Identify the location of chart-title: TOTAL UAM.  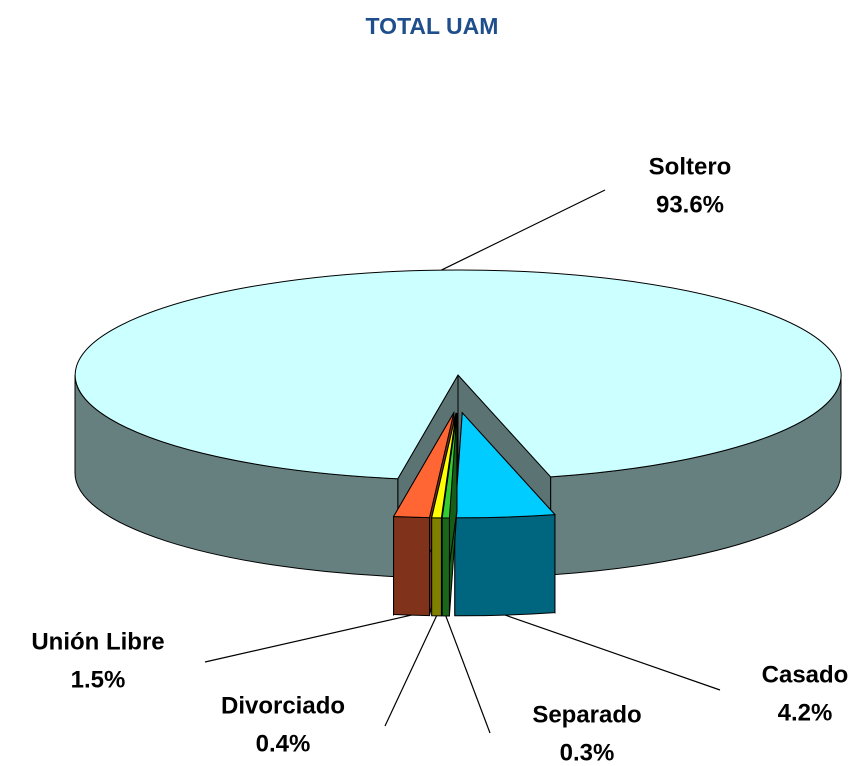
(432, 26).